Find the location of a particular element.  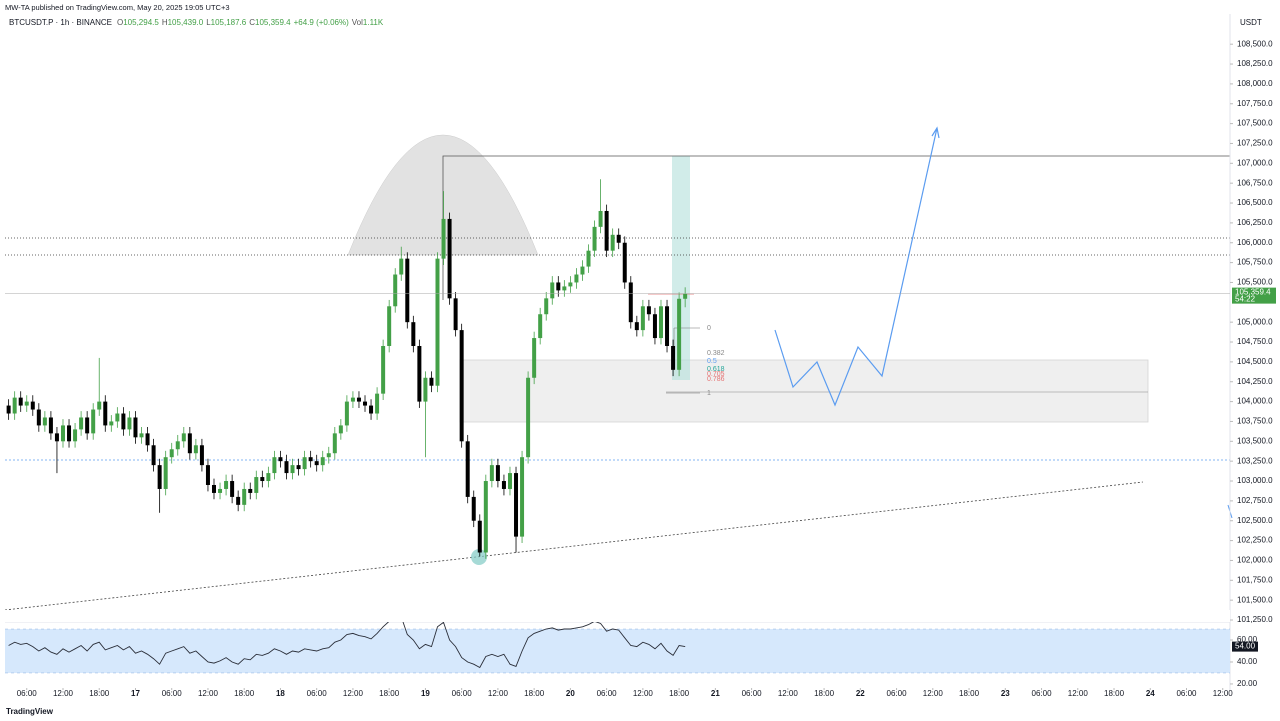

fib-label: 0.786 is located at coordinates (716, 379).